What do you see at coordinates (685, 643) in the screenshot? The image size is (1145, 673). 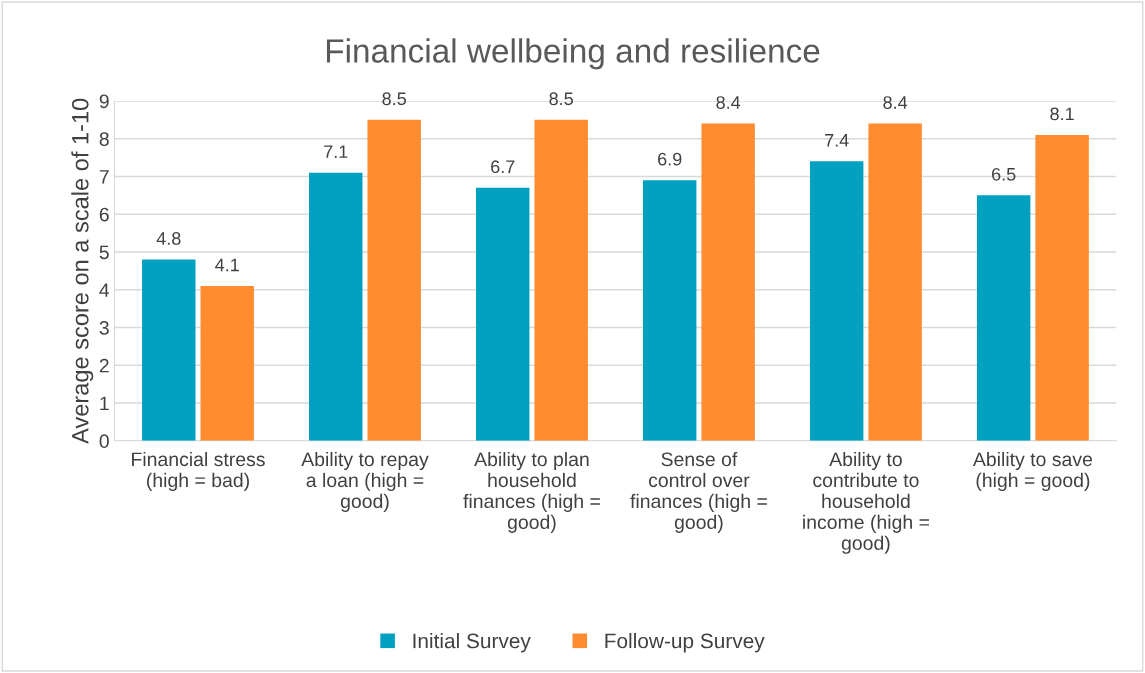 I see `legend-label: Follow-up Survey` at bounding box center [685, 643].